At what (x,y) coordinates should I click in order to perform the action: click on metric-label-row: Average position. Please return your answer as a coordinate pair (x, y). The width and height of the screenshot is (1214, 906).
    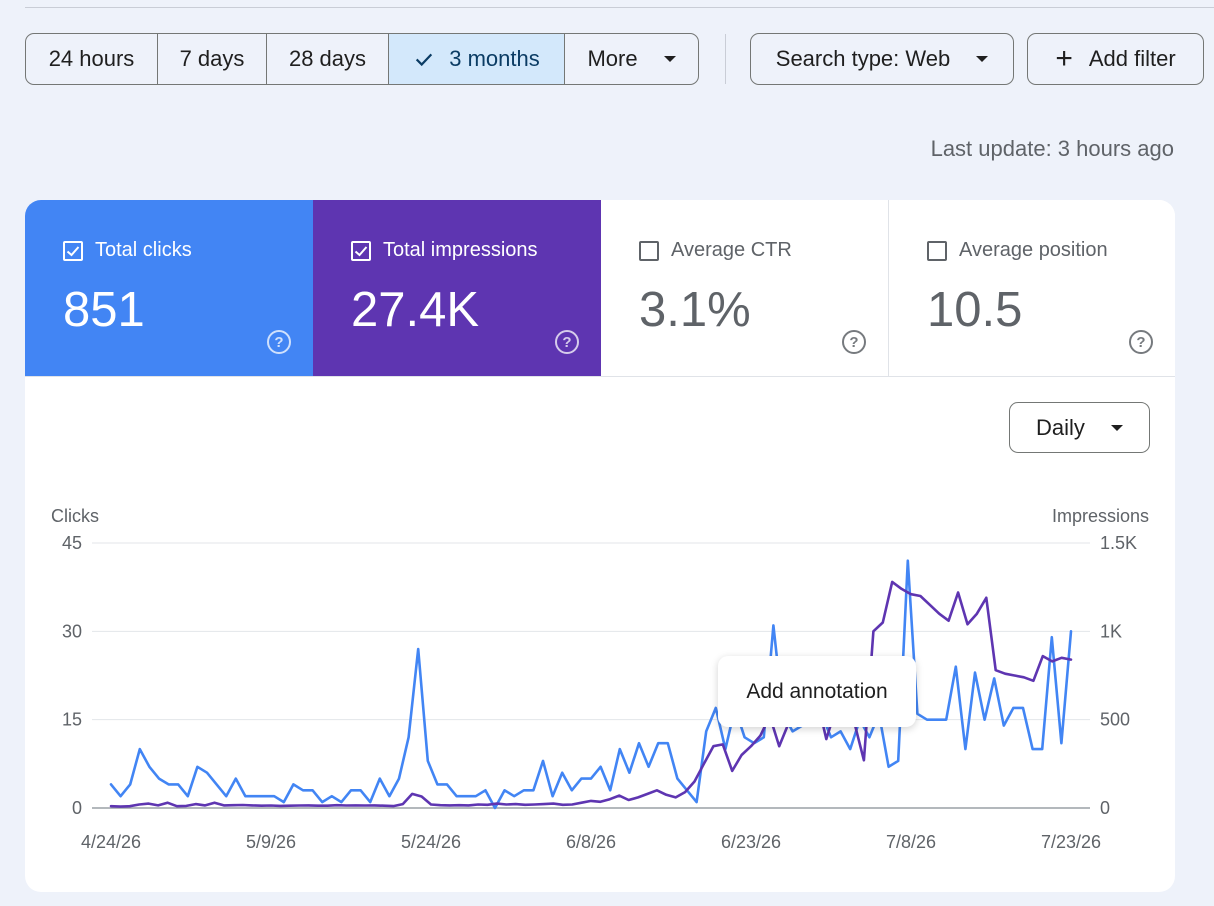
    Looking at the image, I should click on (1017, 250).